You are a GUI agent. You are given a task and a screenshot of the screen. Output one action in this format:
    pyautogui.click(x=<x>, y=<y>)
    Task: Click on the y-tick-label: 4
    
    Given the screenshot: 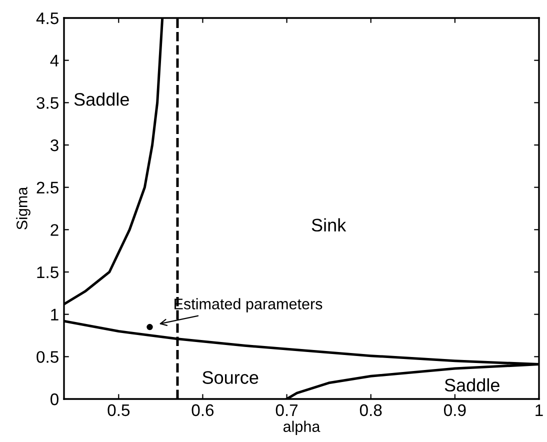 What is the action you would take?
    pyautogui.click(x=54, y=60)
    